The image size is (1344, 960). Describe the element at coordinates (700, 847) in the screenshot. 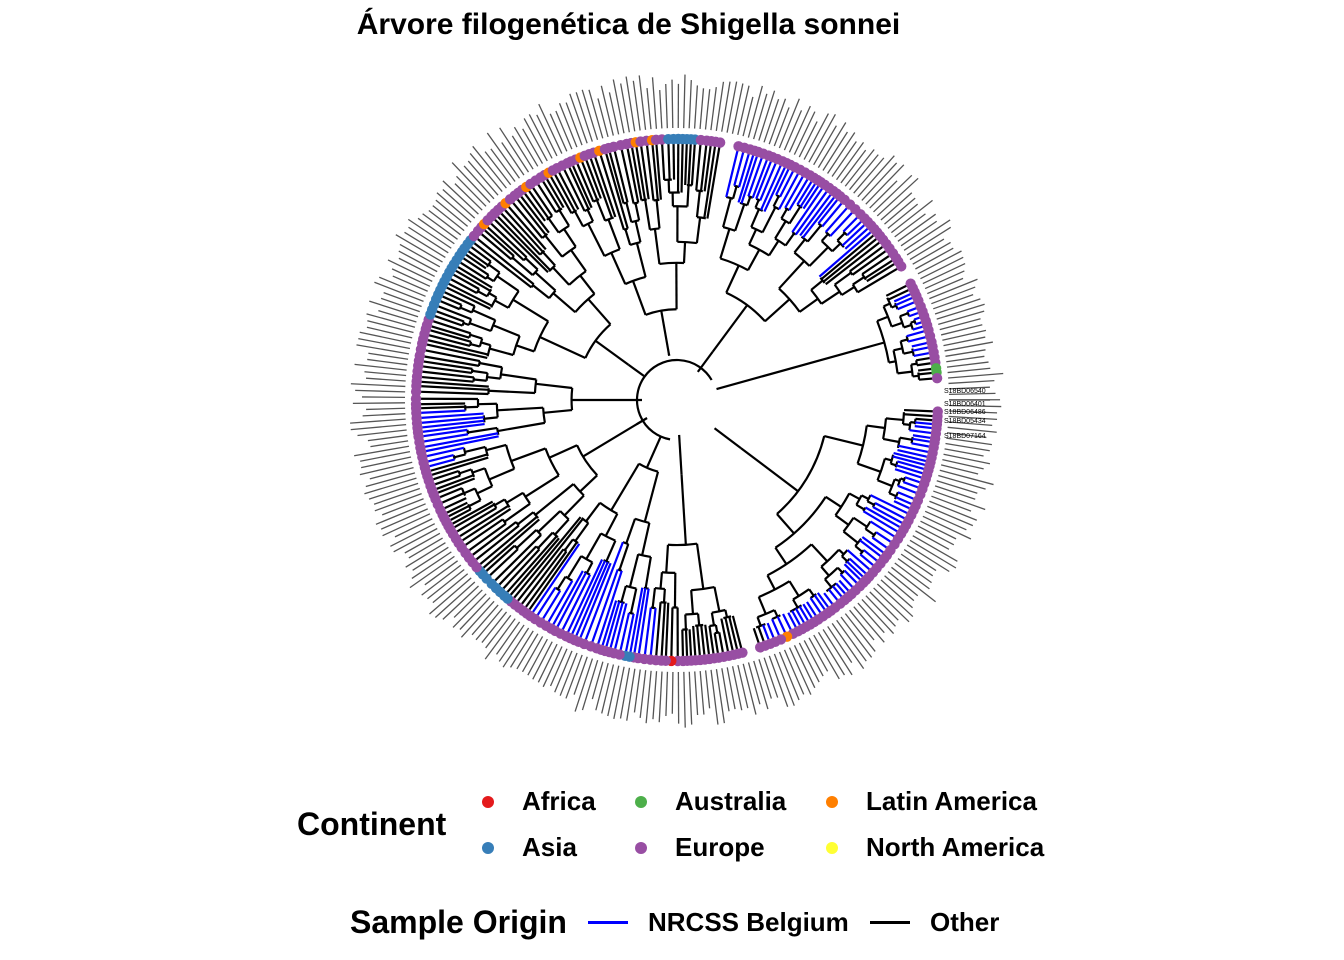

I see `legend-item-europe: Europe` at that location.